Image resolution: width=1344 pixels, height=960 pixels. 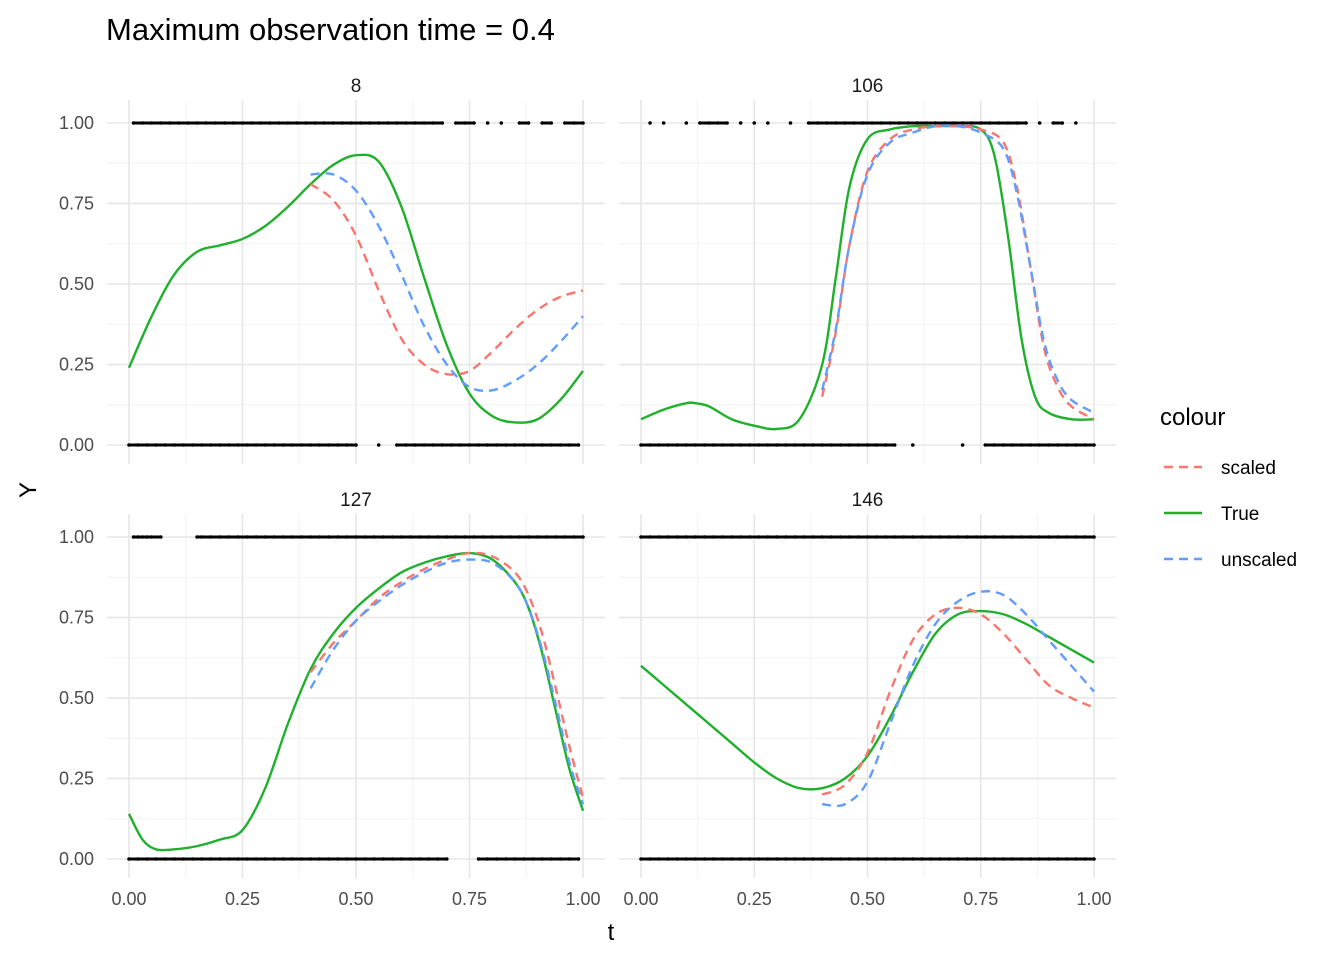 I want to click on facet-label: 127, so click(x=356, y=500).